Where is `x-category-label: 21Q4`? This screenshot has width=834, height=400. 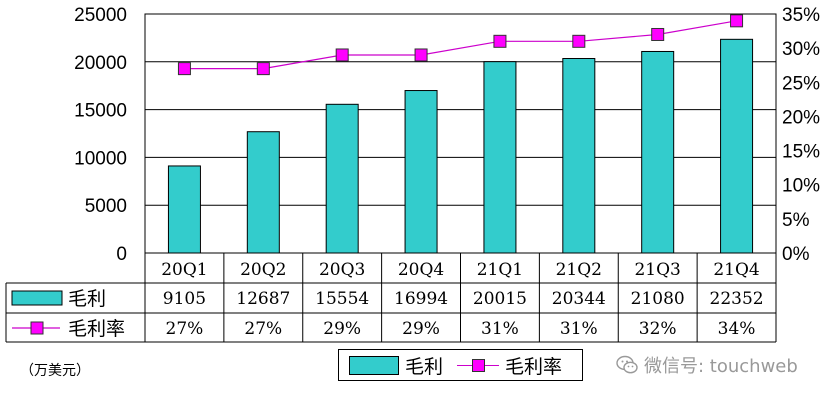 x-category-label: 21Q4 is located at coordinates (736, 270).